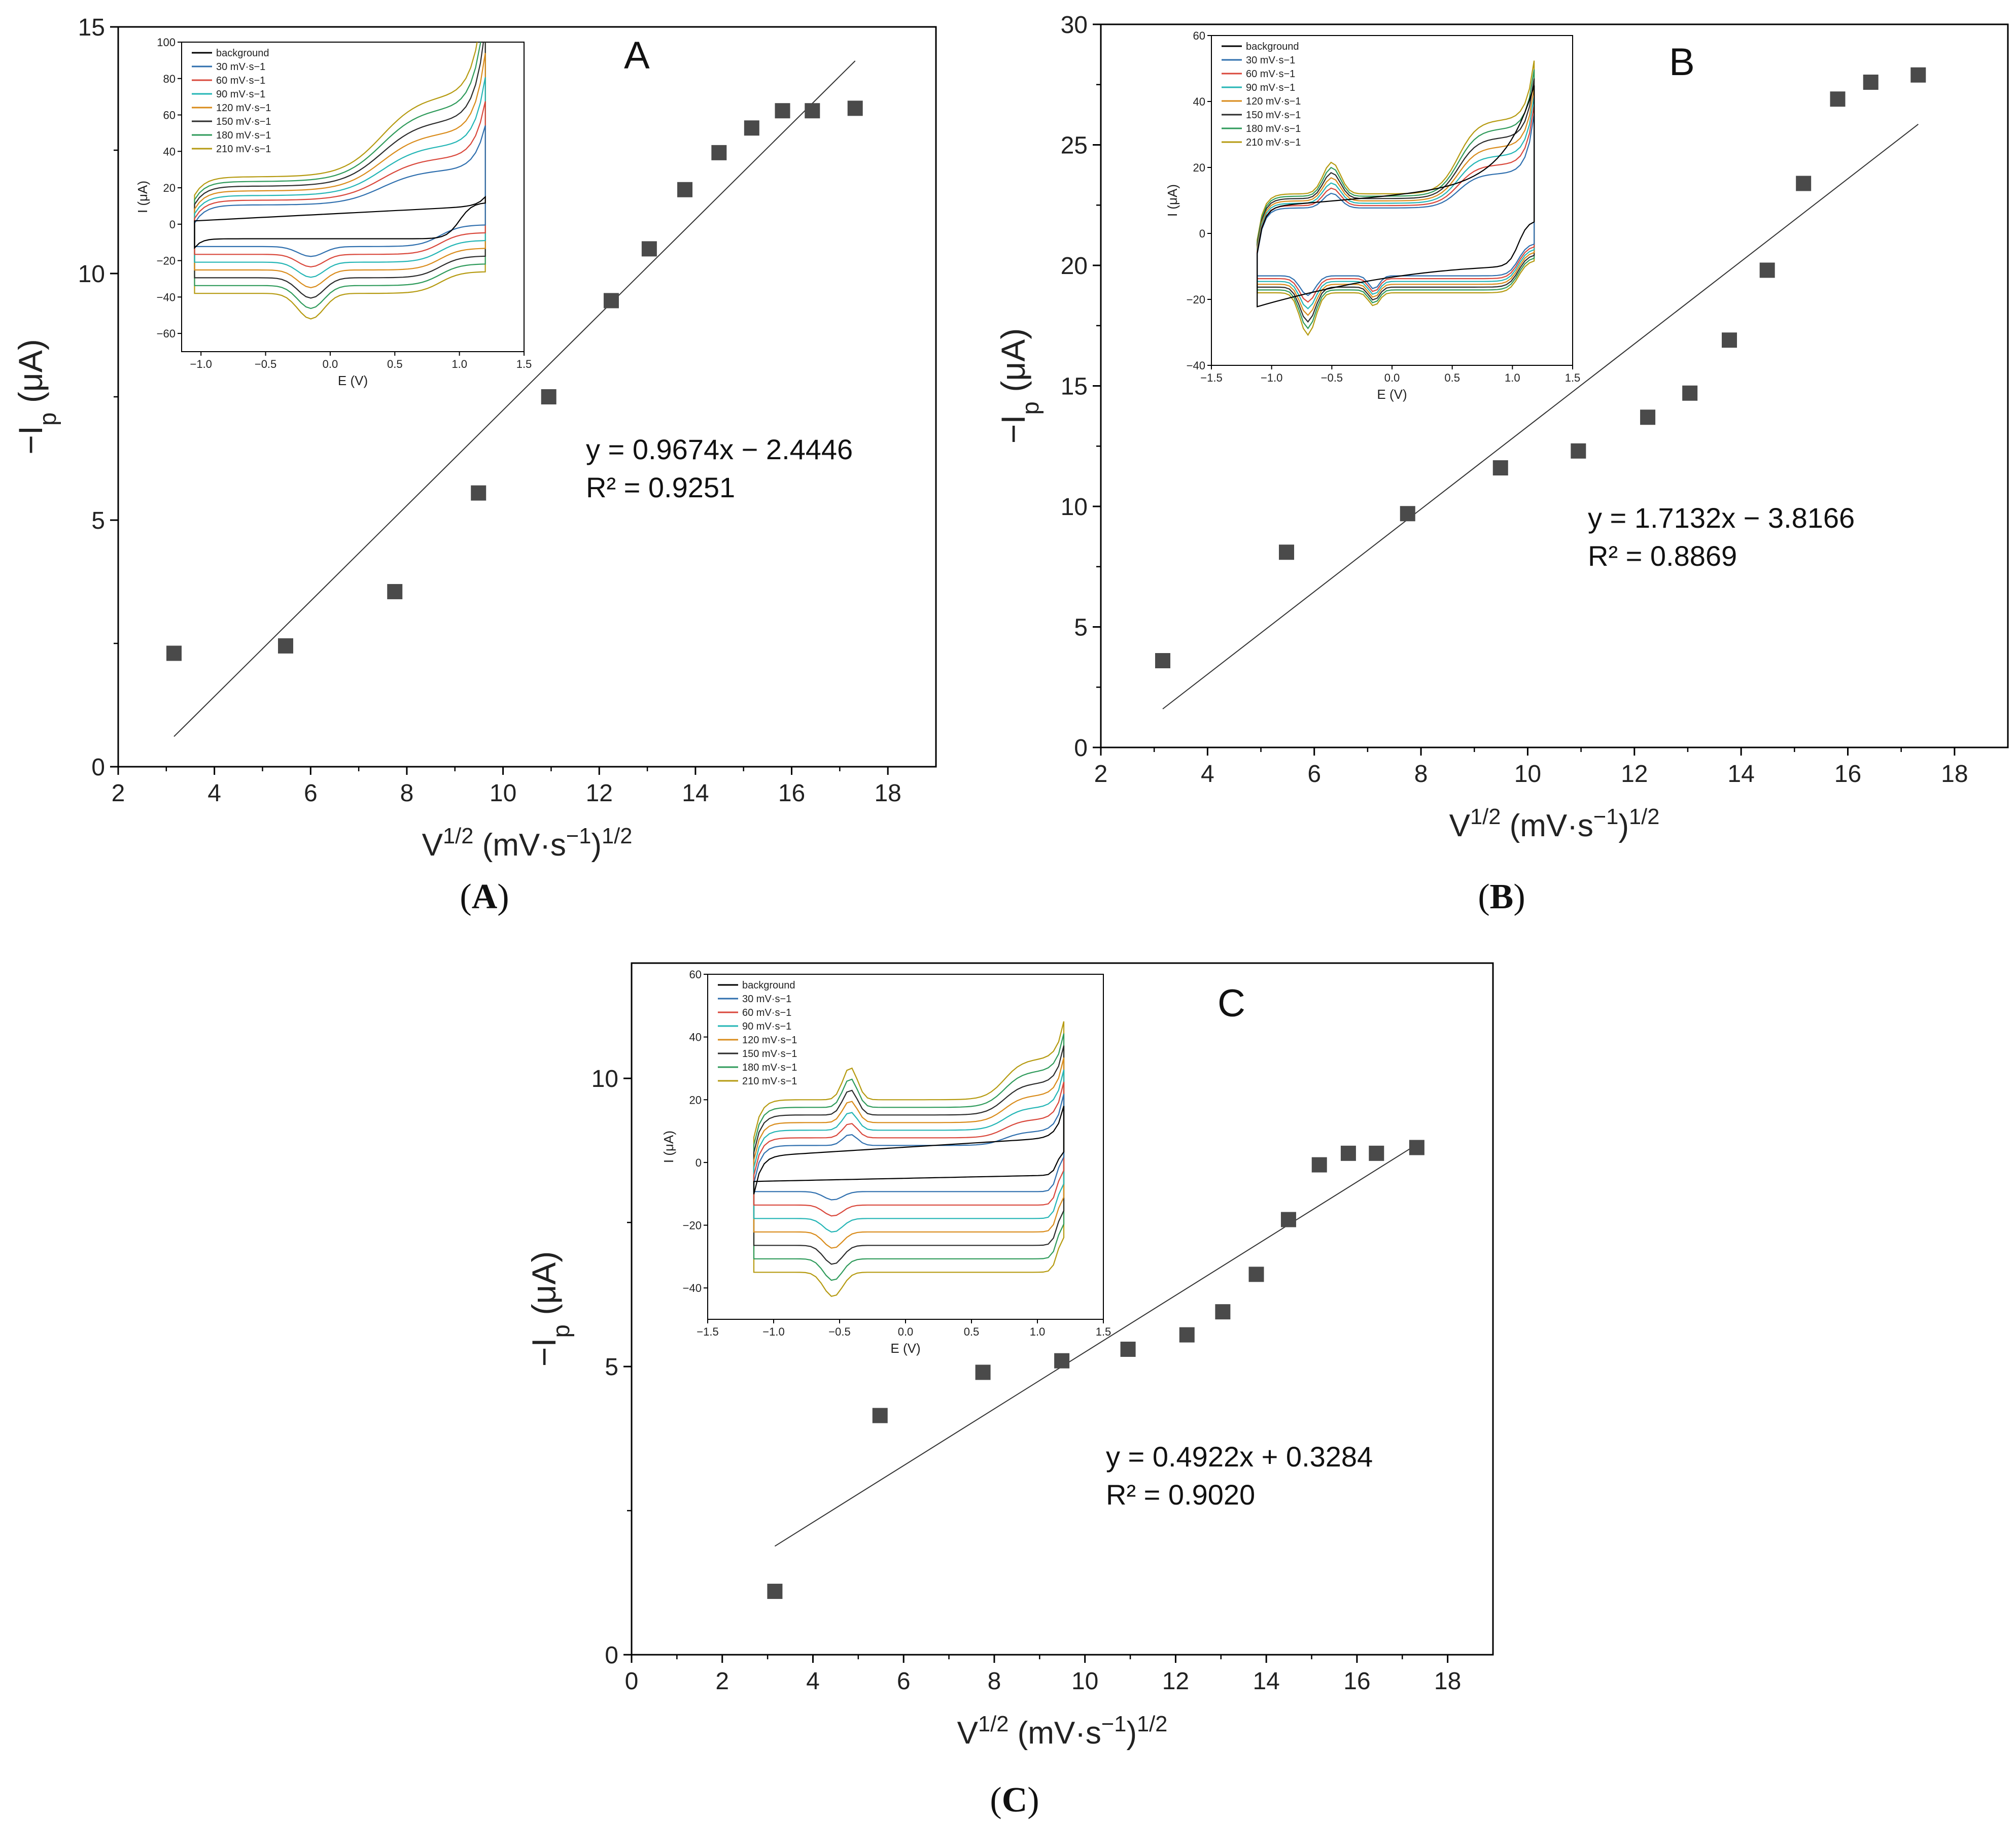 Image resolution: width=2016 pixels, height=1844 pixels. I want to click on y-tick-label: 25, so click(1074, 146).